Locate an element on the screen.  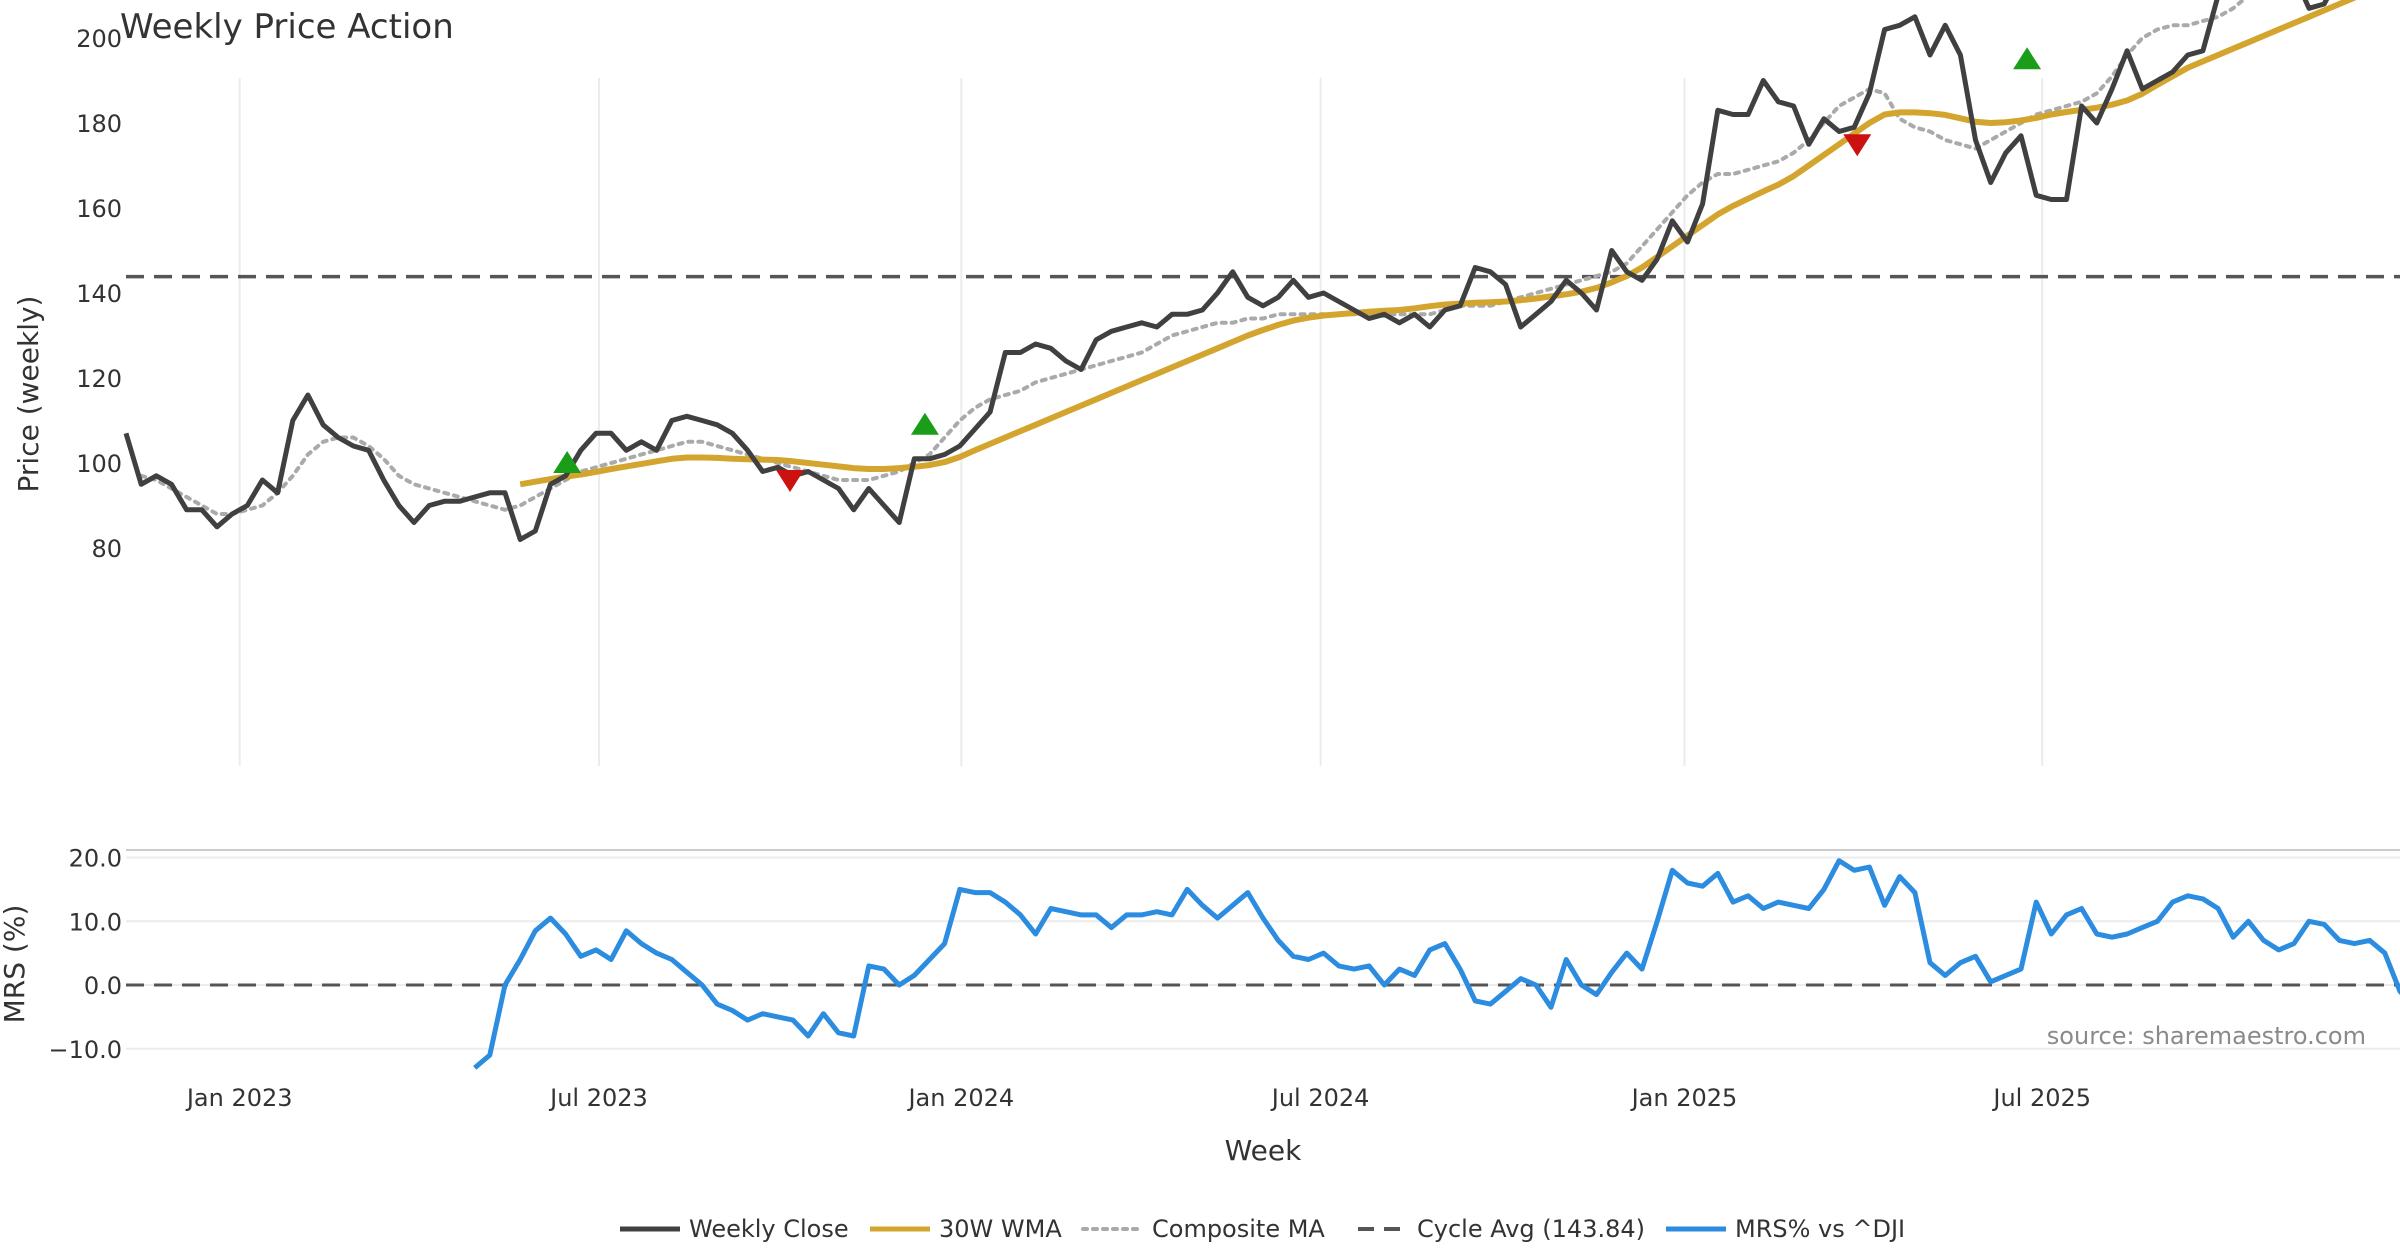
price-y-tick-120: 120 is located at coordinates (99, 379).